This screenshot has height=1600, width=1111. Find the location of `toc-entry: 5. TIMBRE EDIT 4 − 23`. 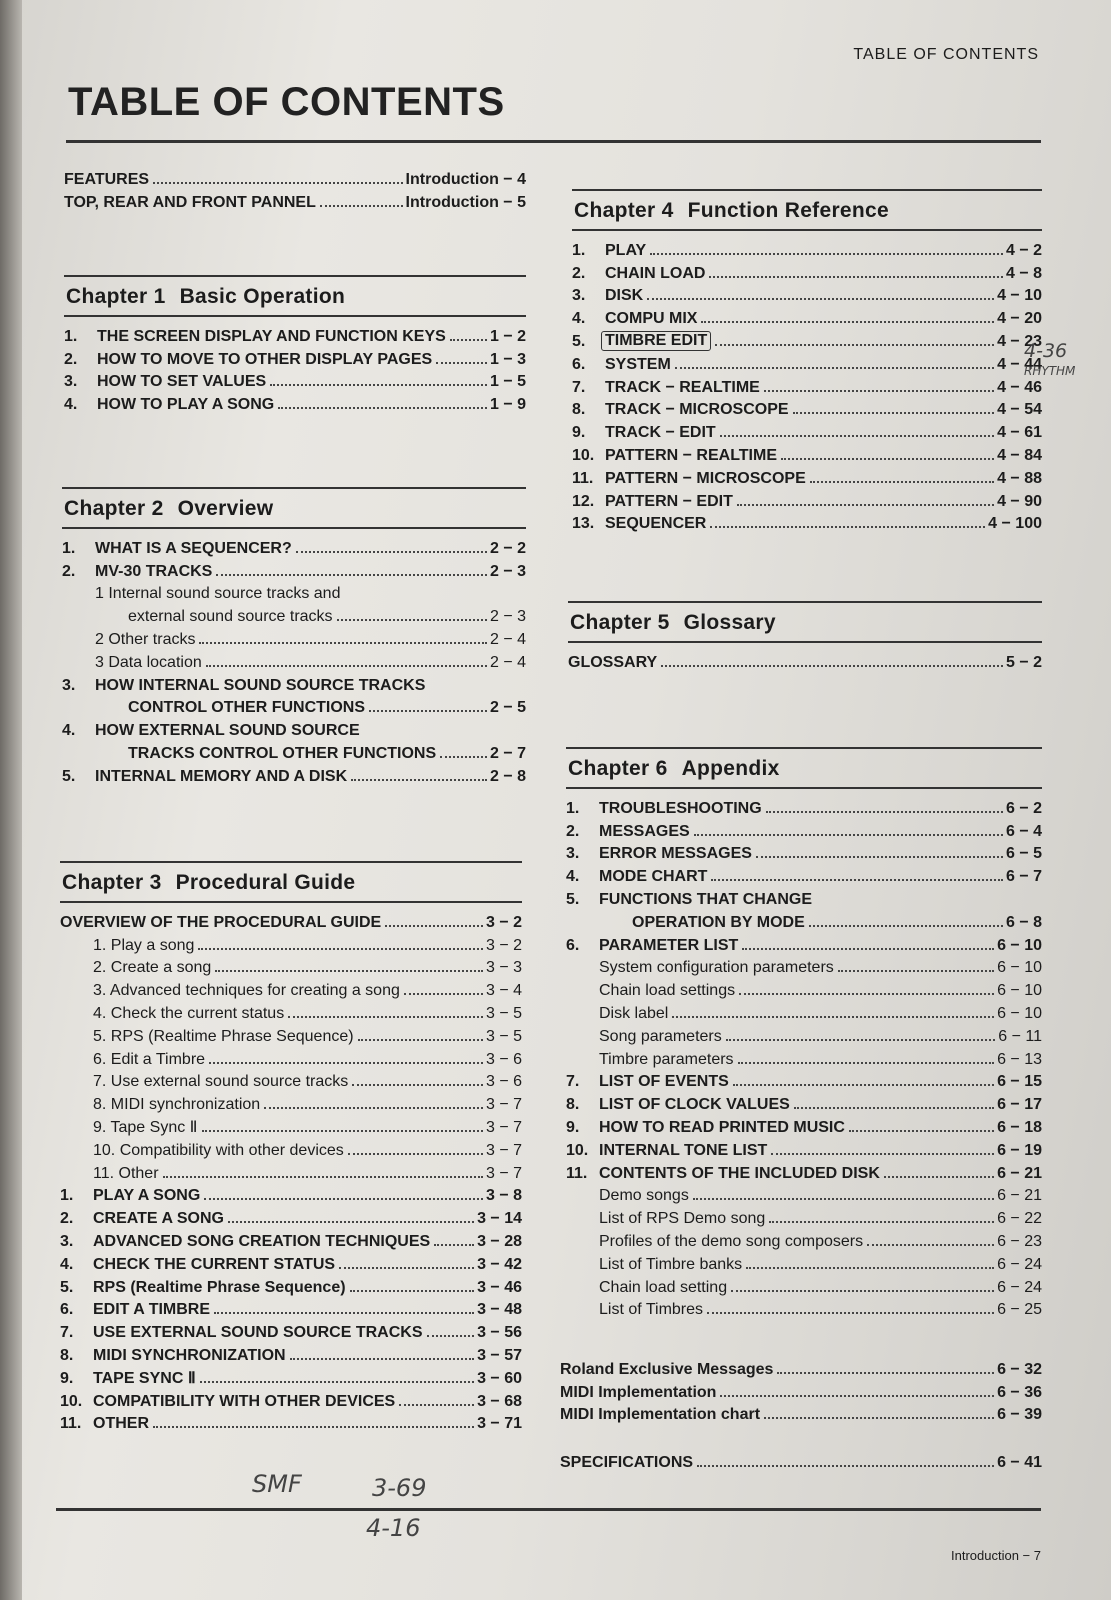

toc-entry: 5. TIMBRE EDIT 4 − 23 is located at coordinates (807, 339).